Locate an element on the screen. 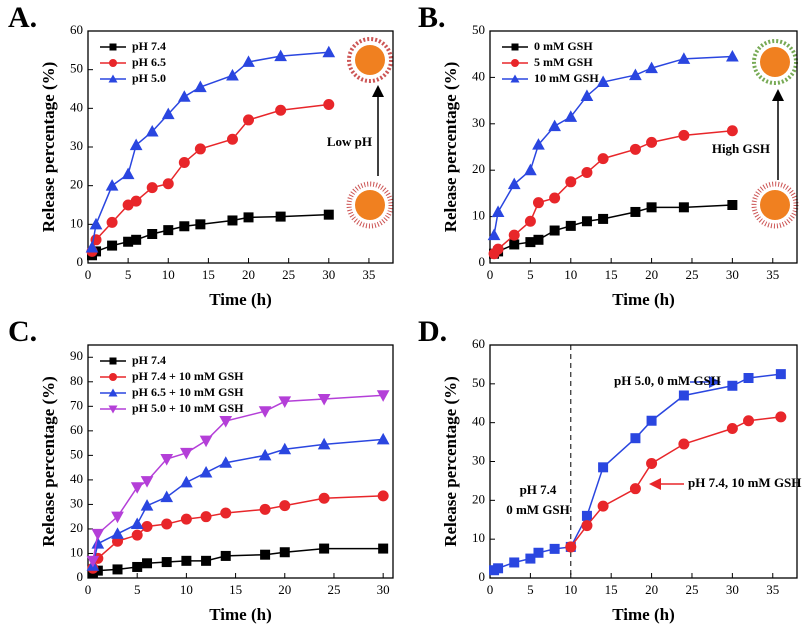  x-tick-label: 20 is located at coordinates (248, 274).